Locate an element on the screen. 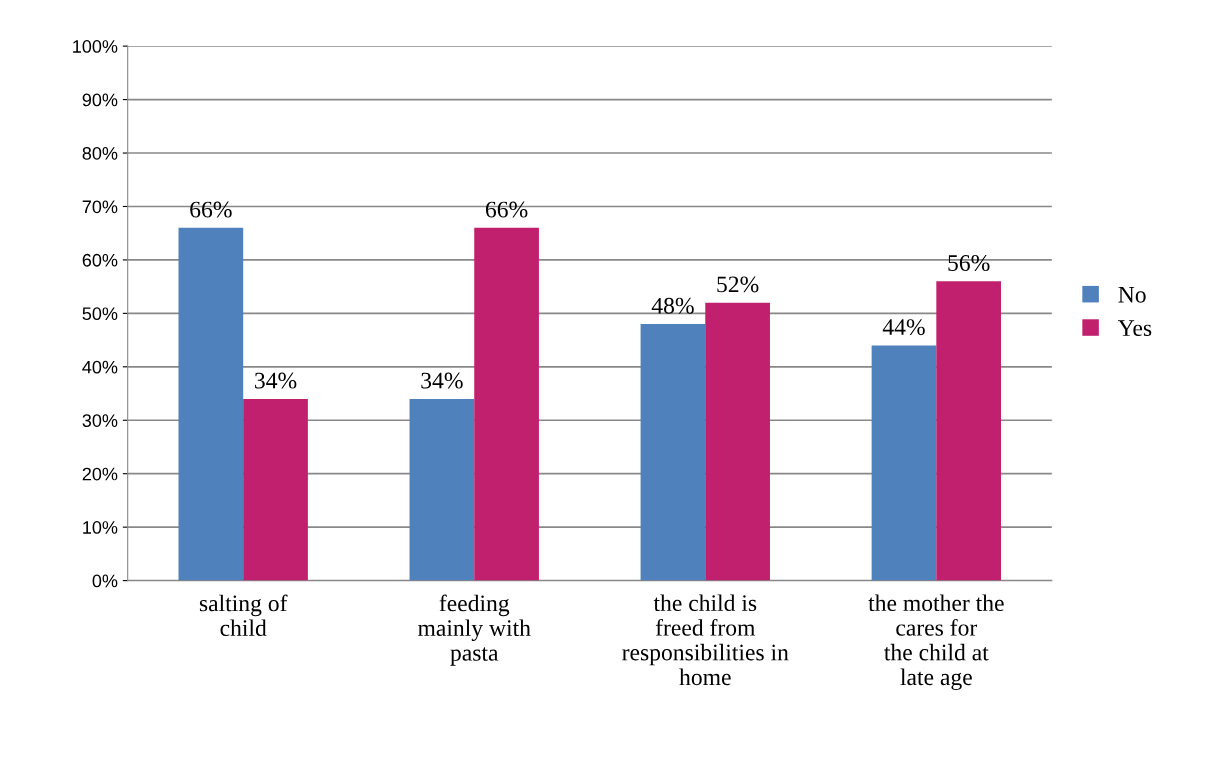 The height and width of the screenshot is (769, 1216). x-tick-label: the mother the cares for the child at late age is located at coordinates (936, 642).